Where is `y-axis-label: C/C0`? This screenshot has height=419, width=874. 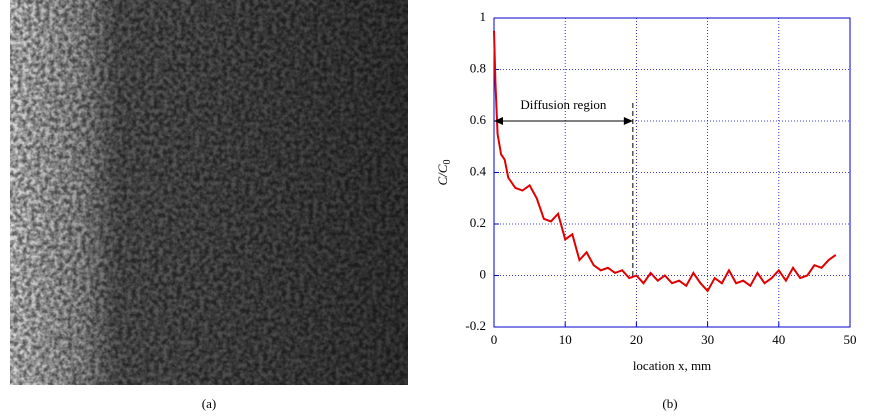 y-axis-label: C/C0 is located at coordinates (444, 173).